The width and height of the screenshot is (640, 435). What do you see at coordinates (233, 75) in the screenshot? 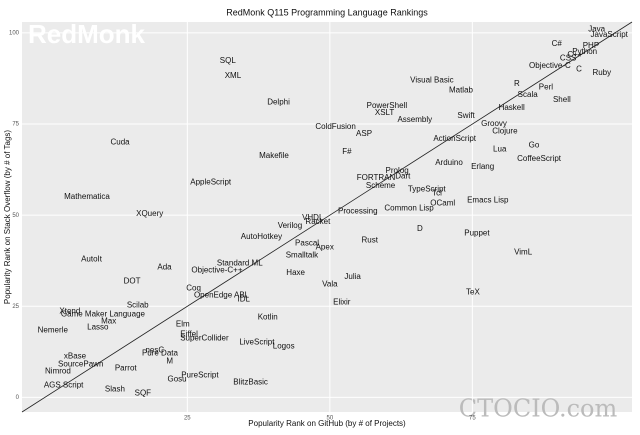
I see `point-label: XML` at bounding box center [233, 75].